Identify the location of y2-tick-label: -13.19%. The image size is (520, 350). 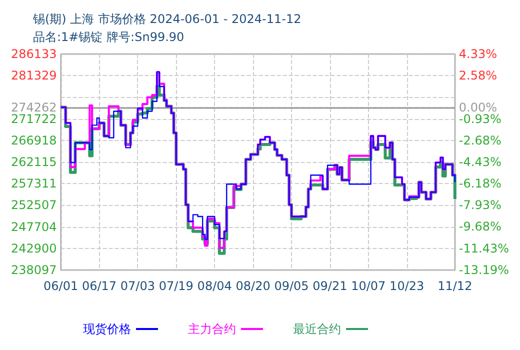
(484, 270).